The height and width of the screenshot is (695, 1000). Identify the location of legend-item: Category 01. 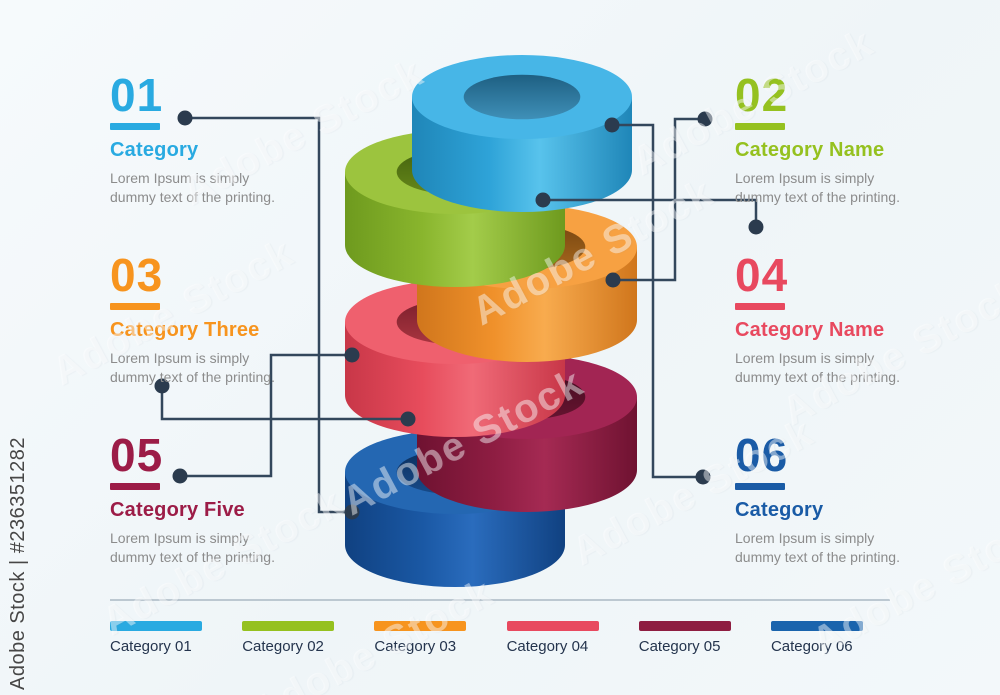
(169, 638).